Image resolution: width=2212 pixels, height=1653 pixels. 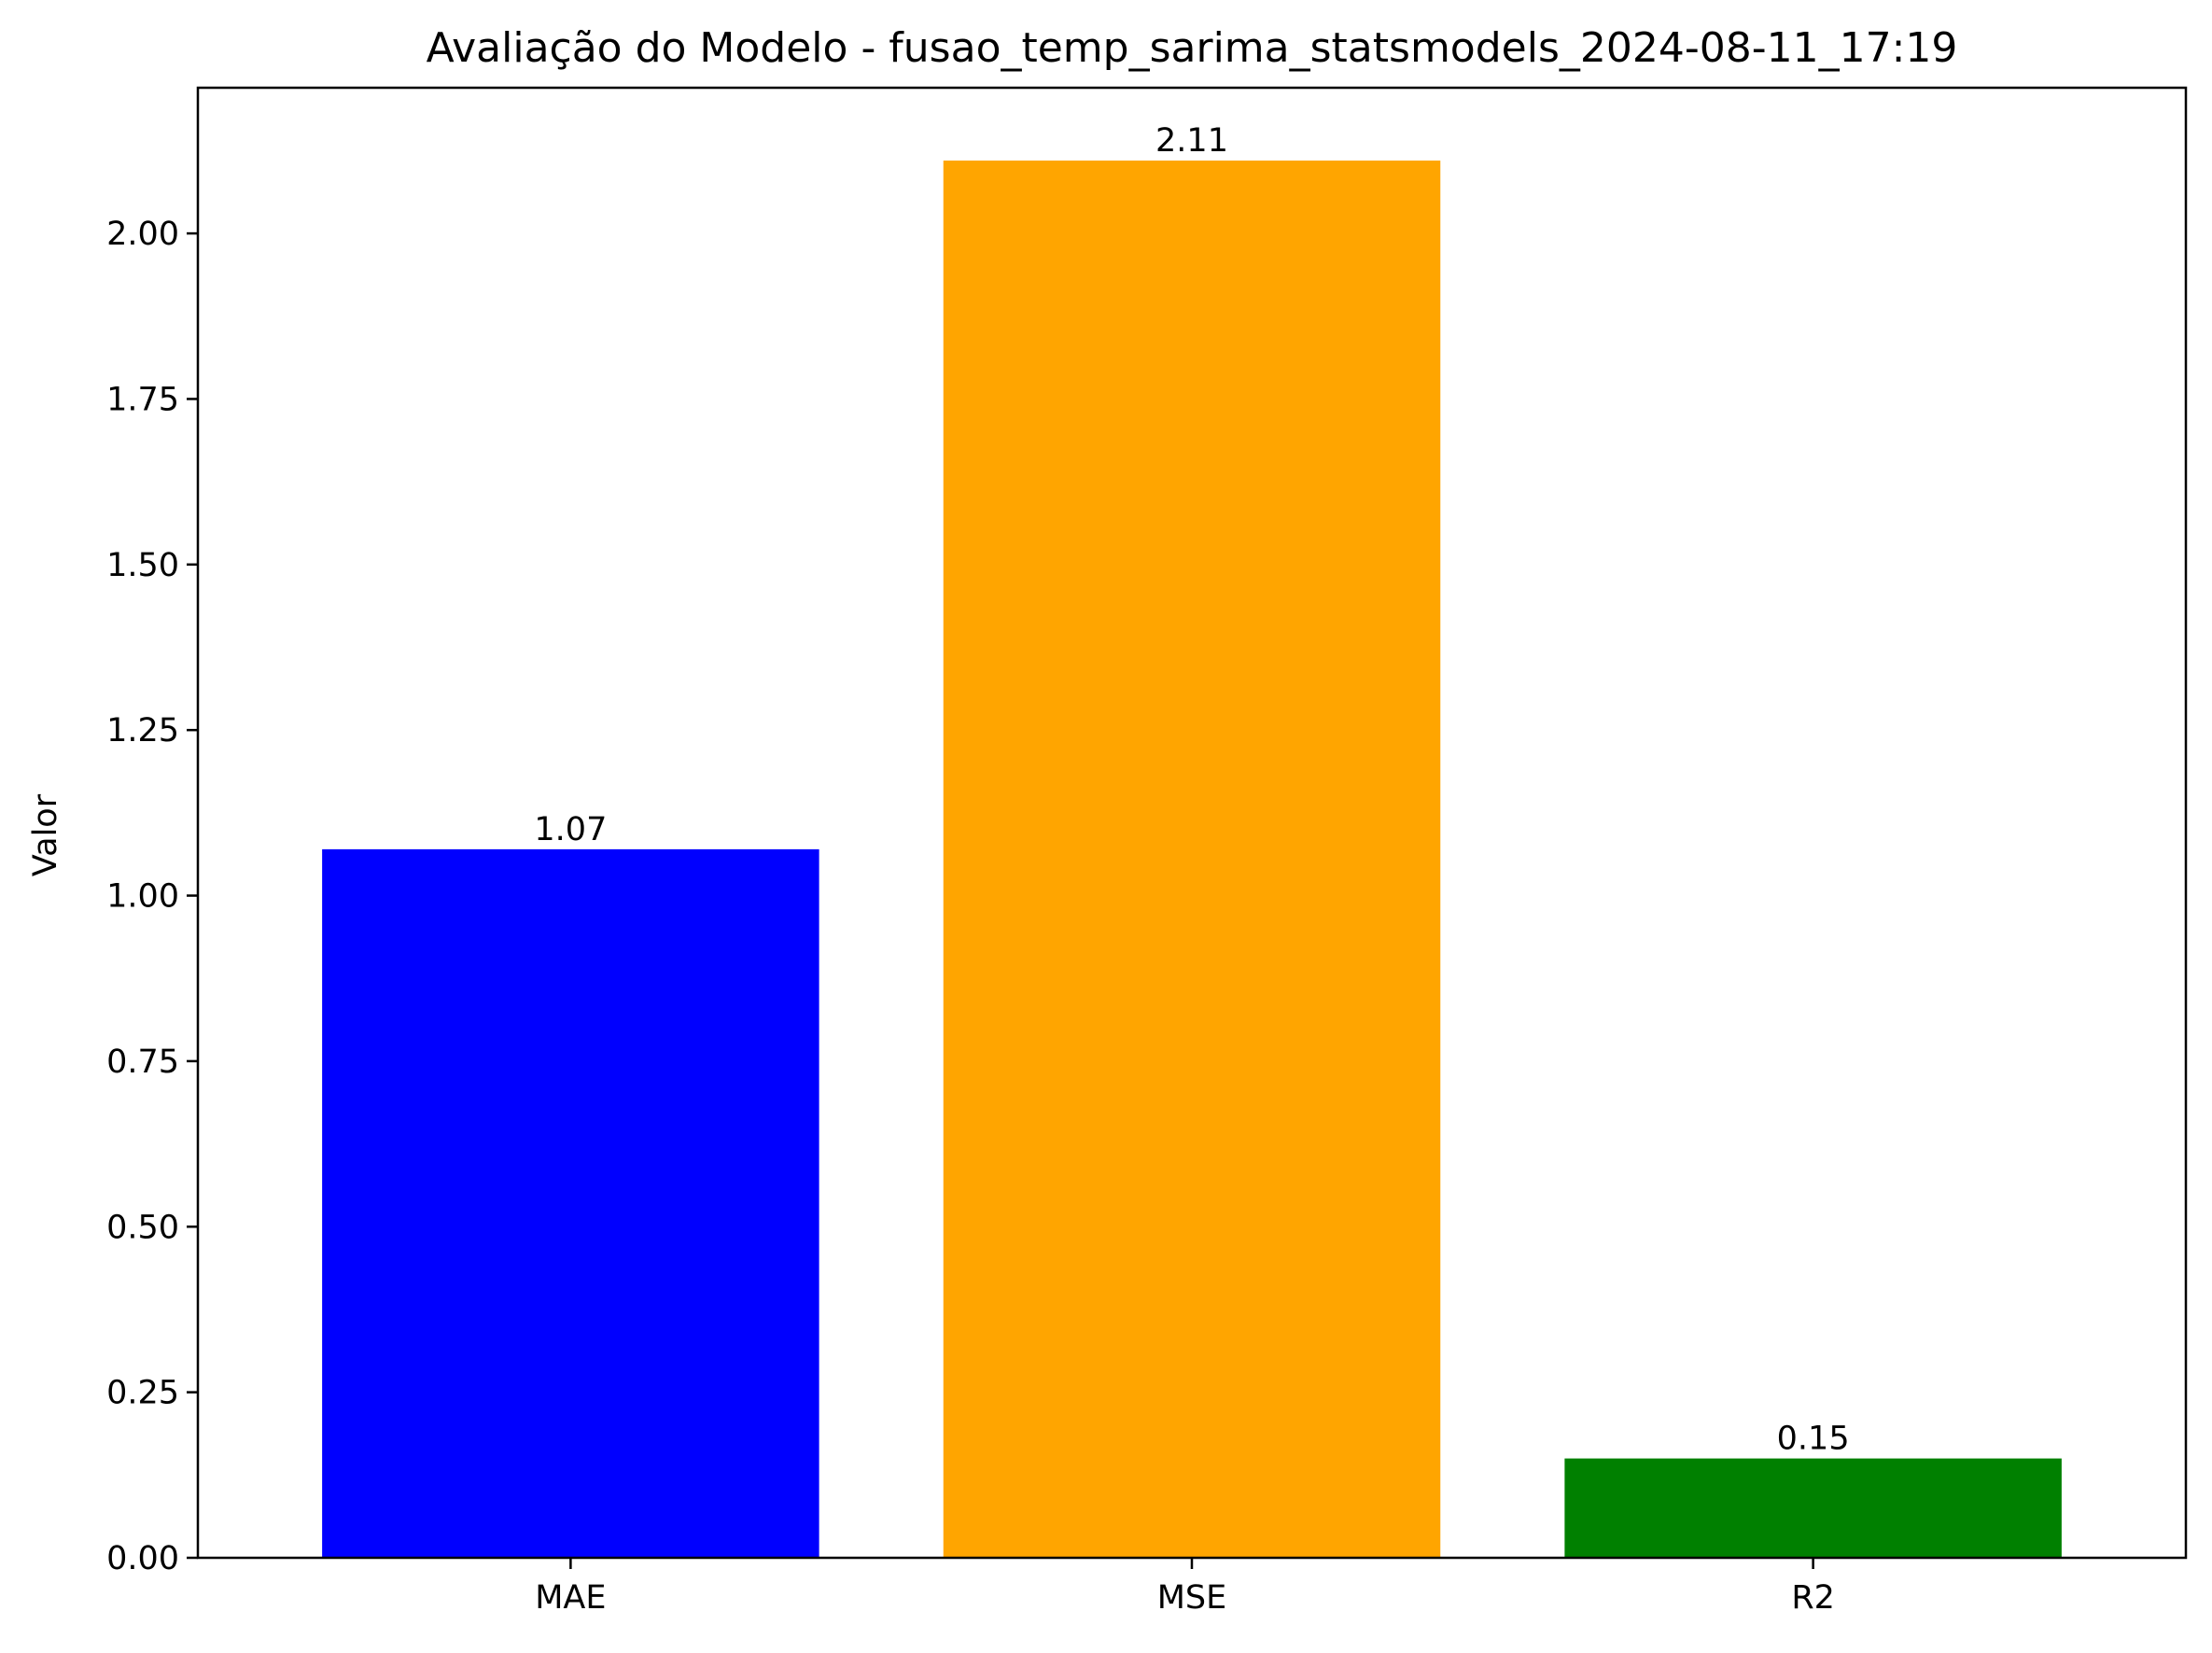 What do you see at coordinates (142, 566) in the screenshot?
I see `y-tick-label: 1.50` at bounding box center [142, 566].